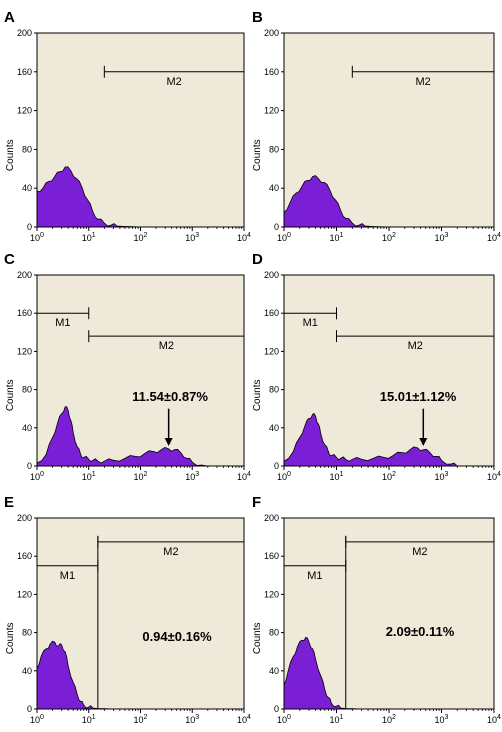 The width and height of the screenshot is (502, 732). What do you see at coordinates (418, 396) in the screenshot?
I see `percentage-annotation: 15.01±1.12%` at bounding box center [418, 396].